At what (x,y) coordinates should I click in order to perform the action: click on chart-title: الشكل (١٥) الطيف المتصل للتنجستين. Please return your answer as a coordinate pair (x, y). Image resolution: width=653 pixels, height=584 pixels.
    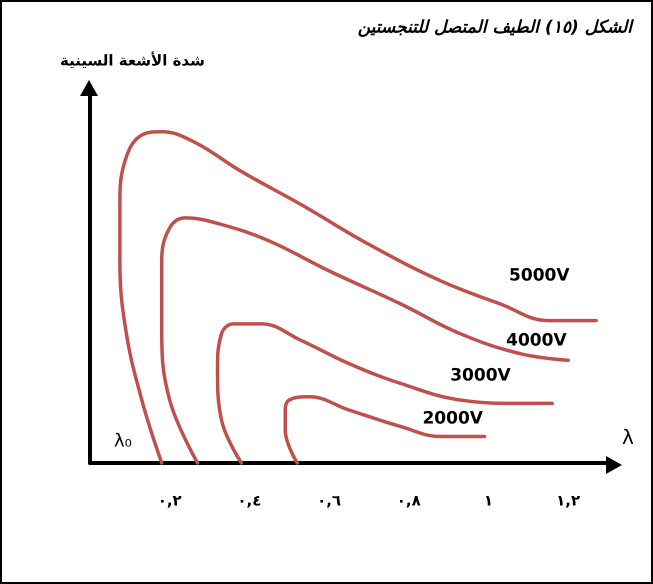
    Looking at the image, I should click on (496, 28).